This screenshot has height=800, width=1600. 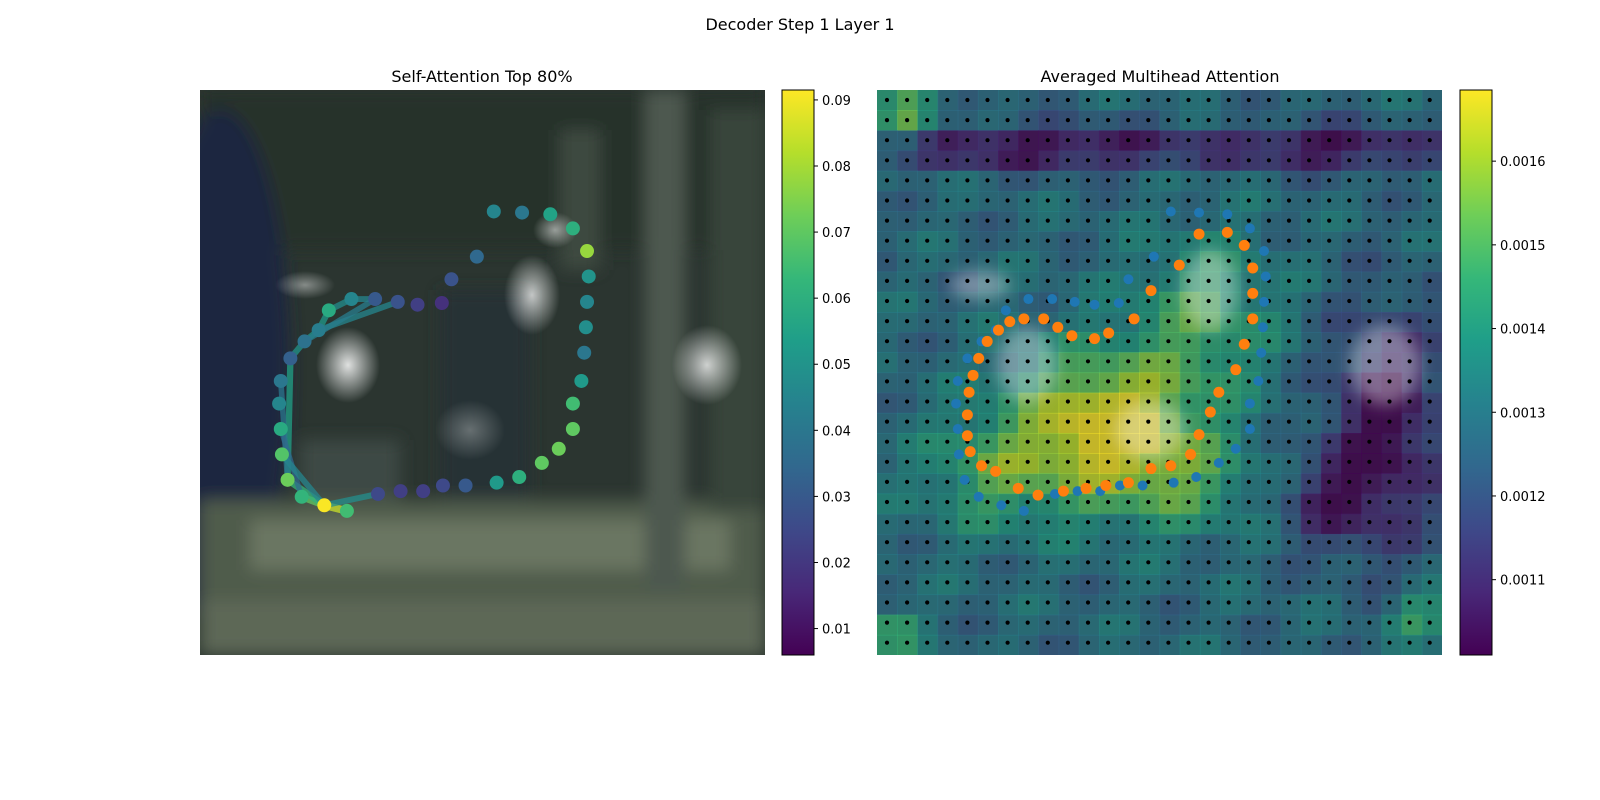 What do you see at coordinates (1523, 330) in the screenshot?
I see `colorbar-tick-label: 0.0014` at bounding box center [1523, 330].